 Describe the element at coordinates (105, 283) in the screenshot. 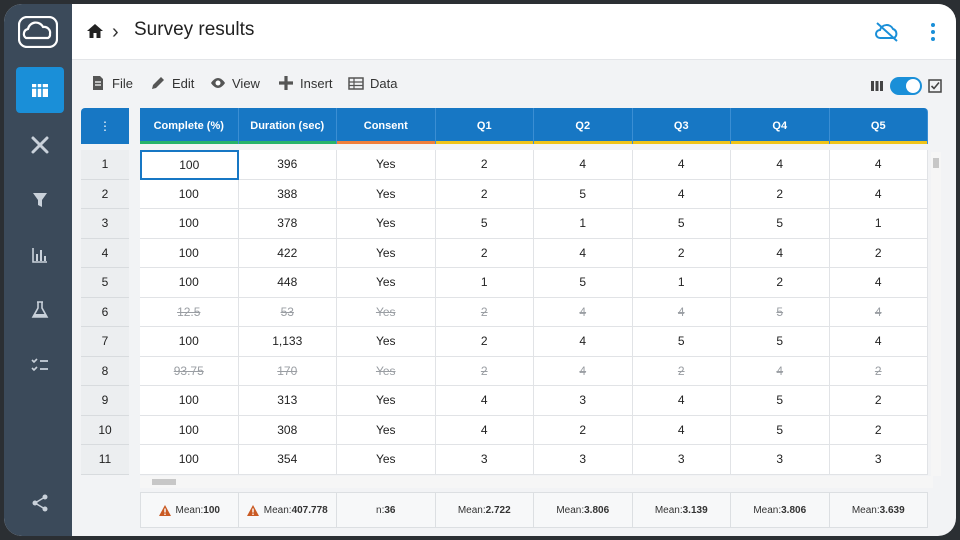

I see `row-number: 5` at that location.